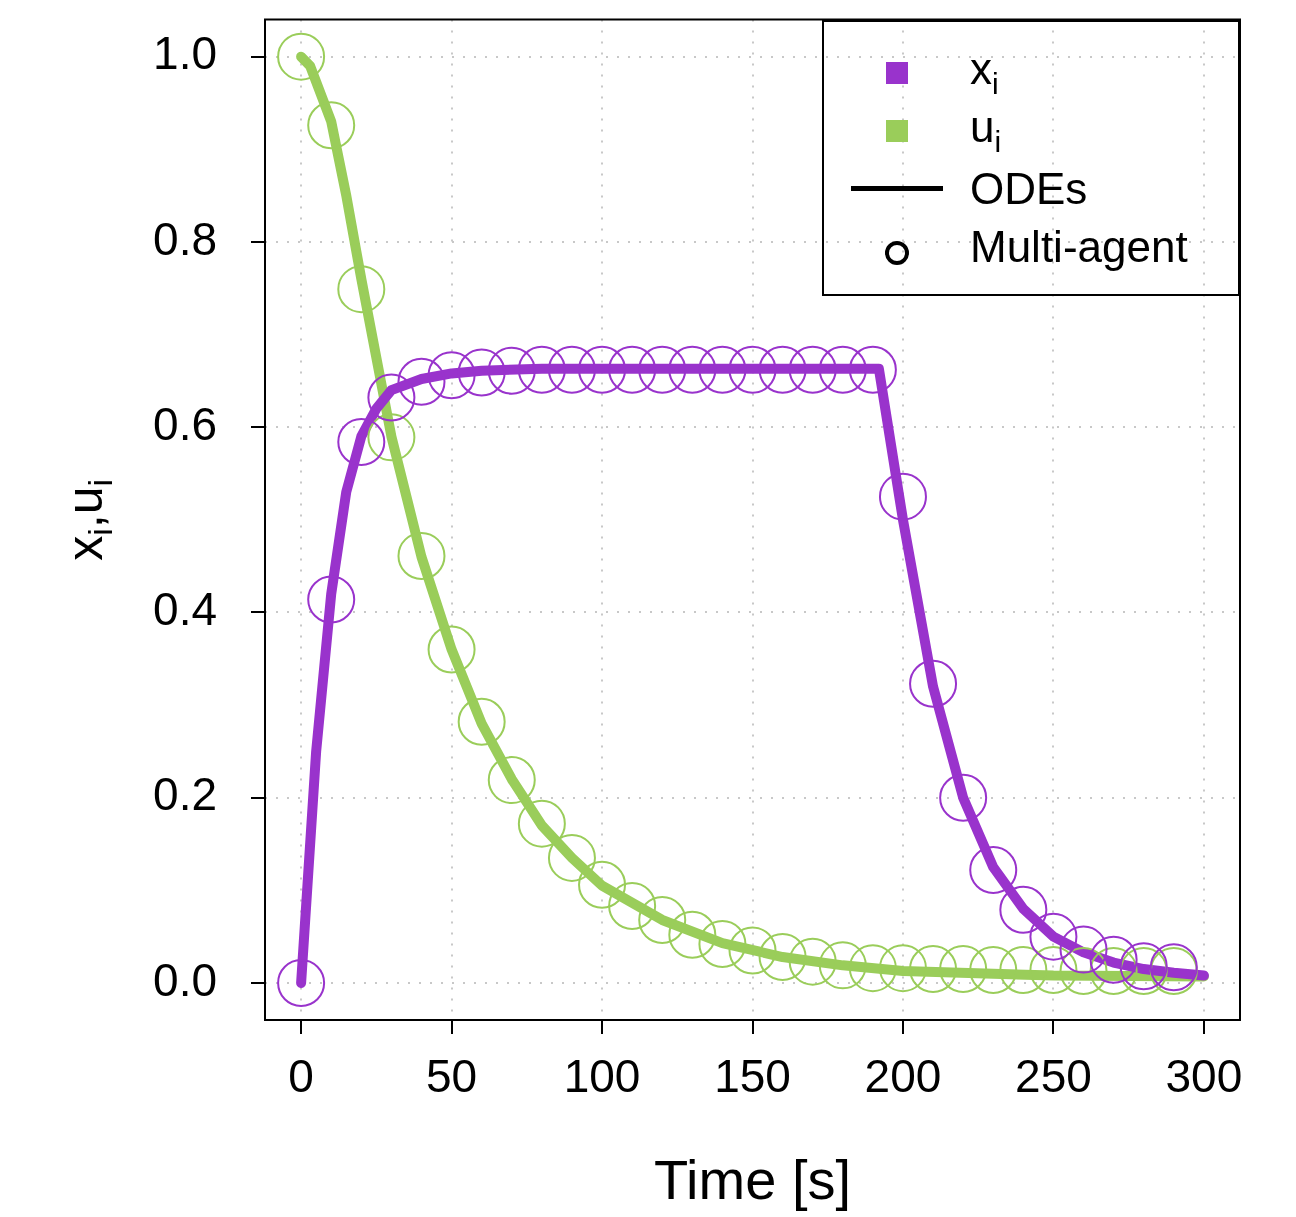 The width and height of the screenshot is (1296, 1217). I want to click on x-tick-label: 0, so click(301, 1076).